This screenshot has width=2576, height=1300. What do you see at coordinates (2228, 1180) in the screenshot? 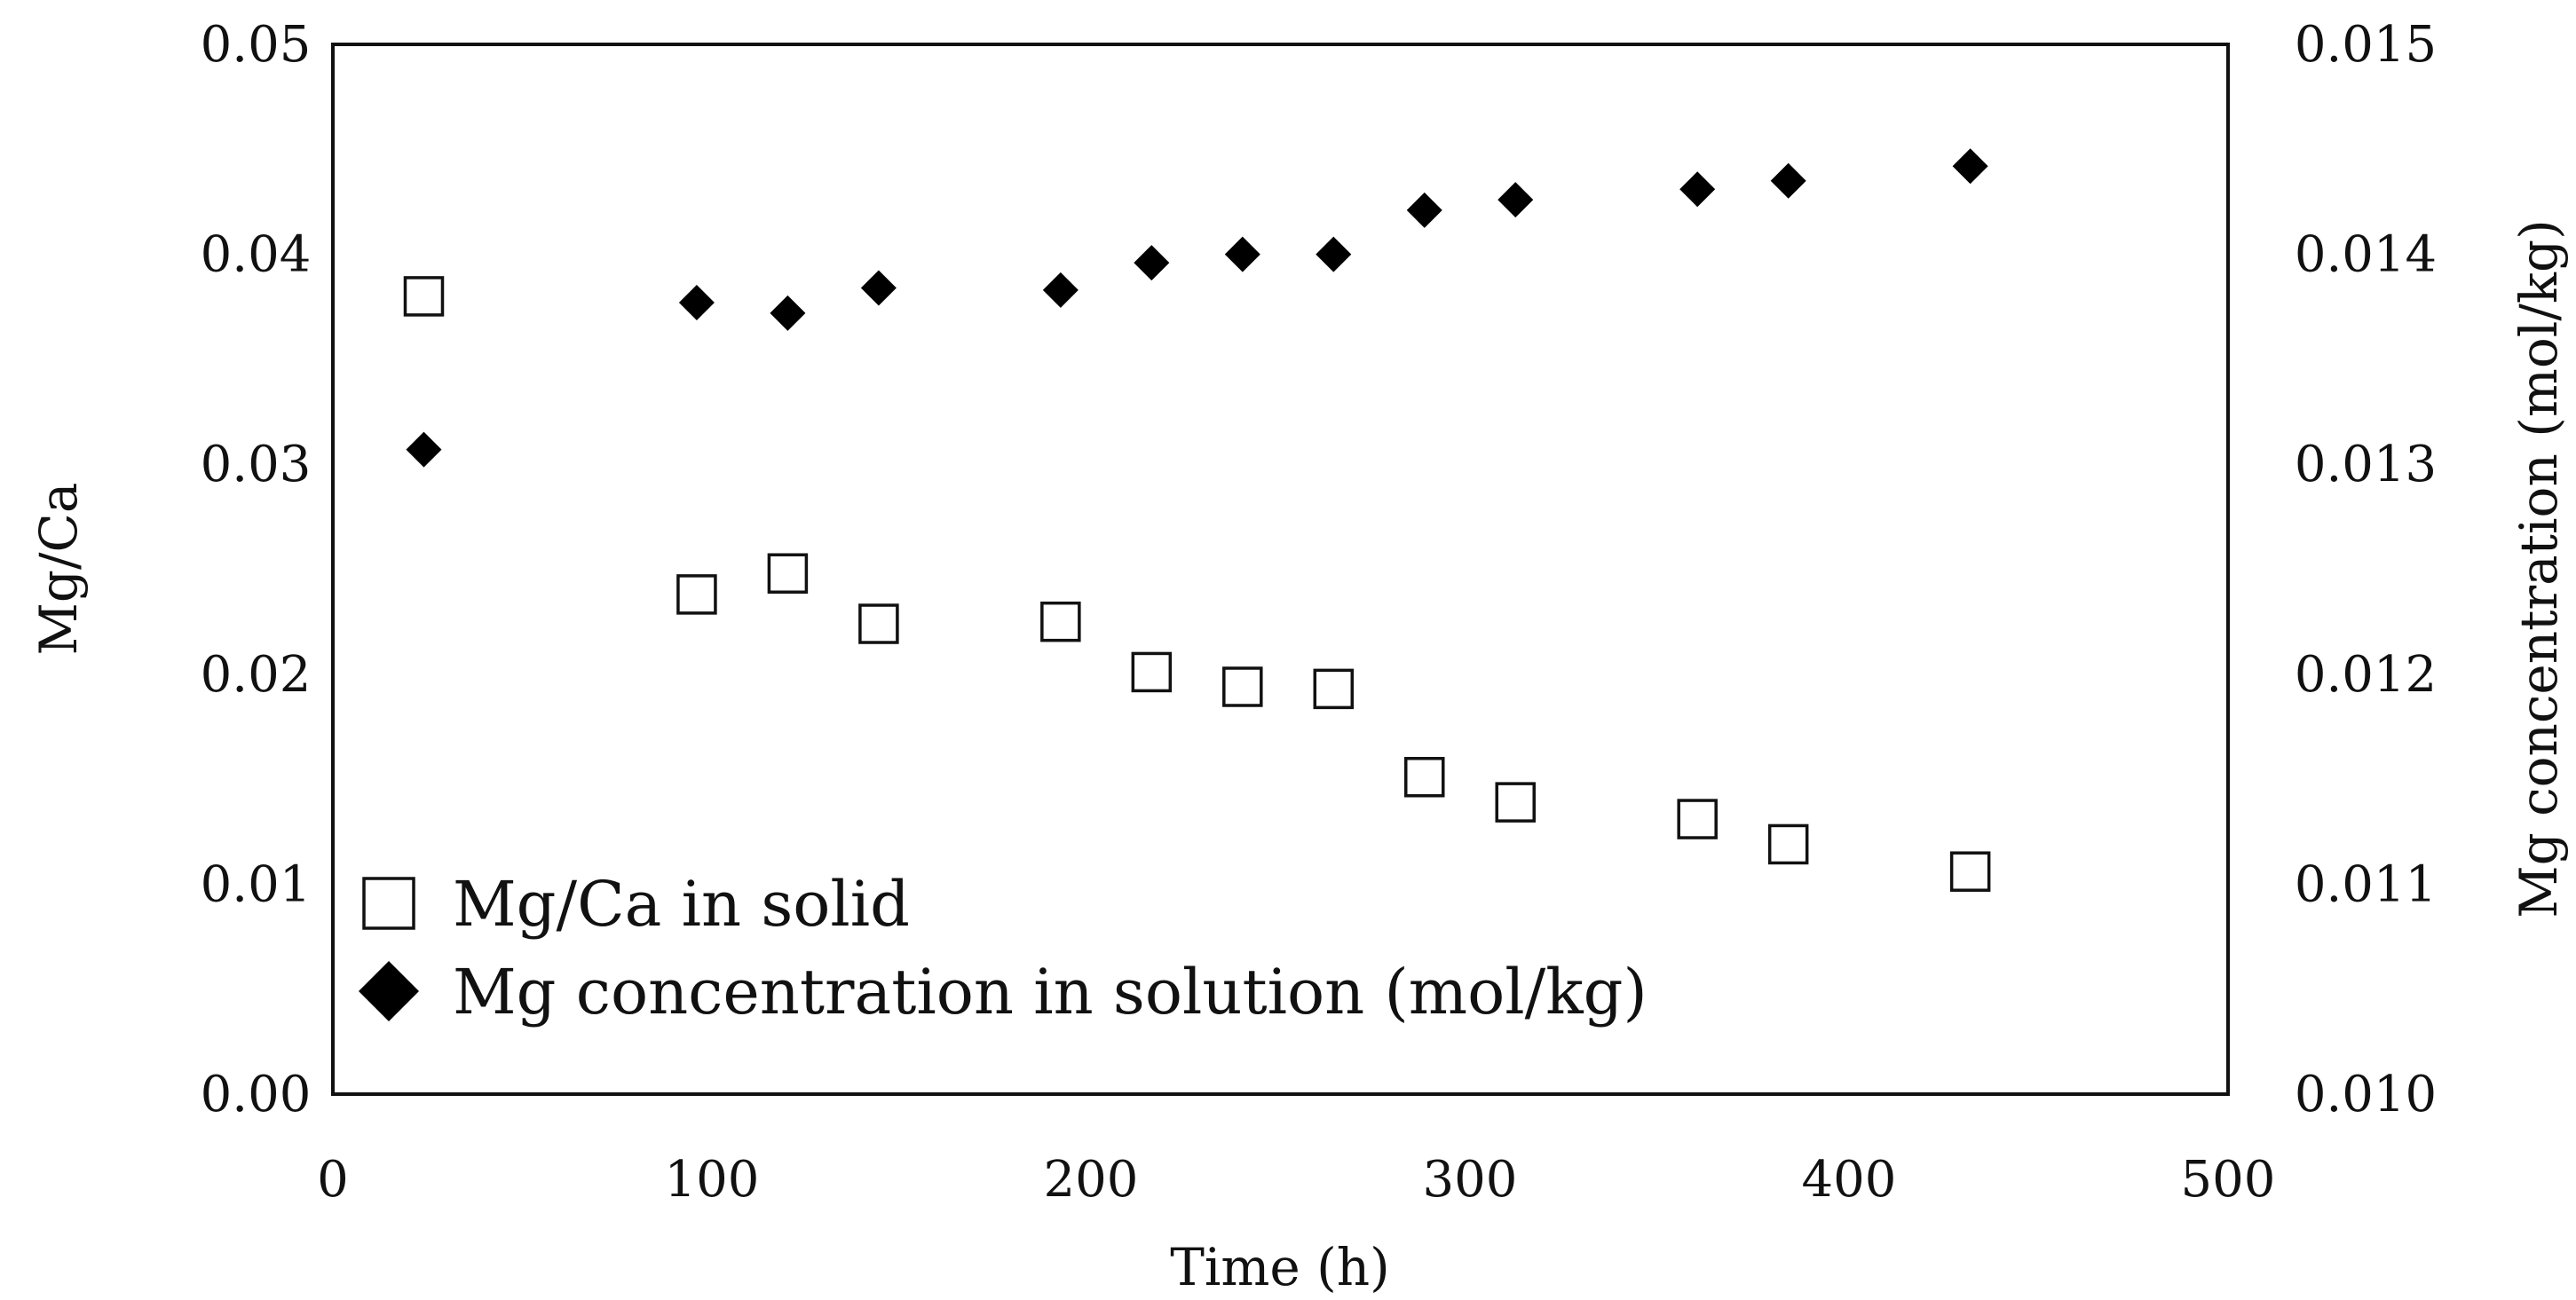
I see `x-tick-label: 500` at bounding box center [2228, 1180].